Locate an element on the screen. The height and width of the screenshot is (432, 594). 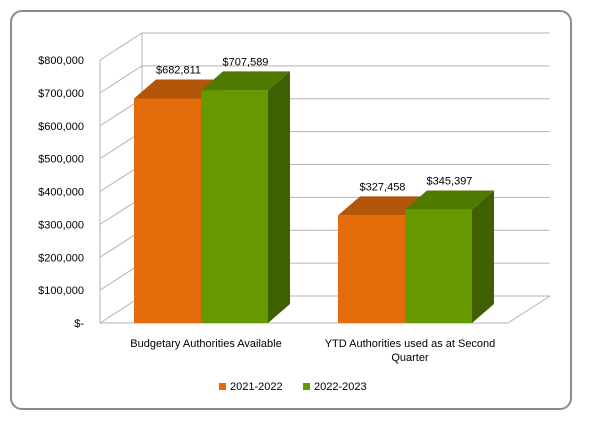
y-tick-label: $300,000 is located at coordinates (61, 225).